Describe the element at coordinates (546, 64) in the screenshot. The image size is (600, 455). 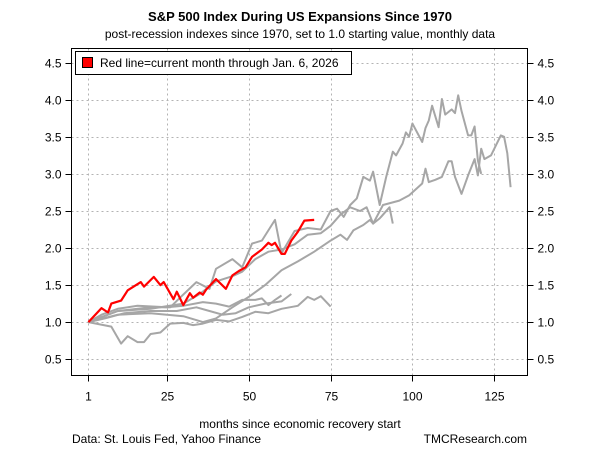
I see `y-tick-label-right: 4.5` at that location.